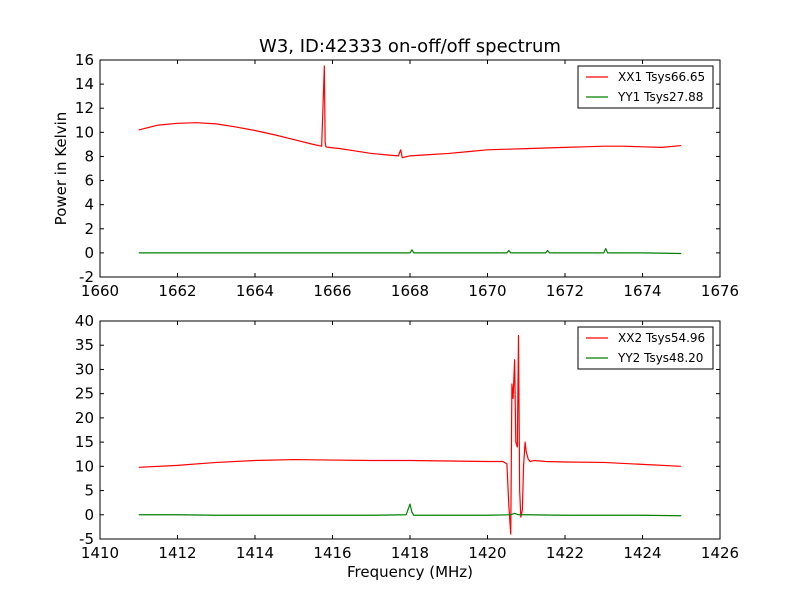 The image size is (800, 600). I want to click on y-tick-label: 2, so click(89, 229).